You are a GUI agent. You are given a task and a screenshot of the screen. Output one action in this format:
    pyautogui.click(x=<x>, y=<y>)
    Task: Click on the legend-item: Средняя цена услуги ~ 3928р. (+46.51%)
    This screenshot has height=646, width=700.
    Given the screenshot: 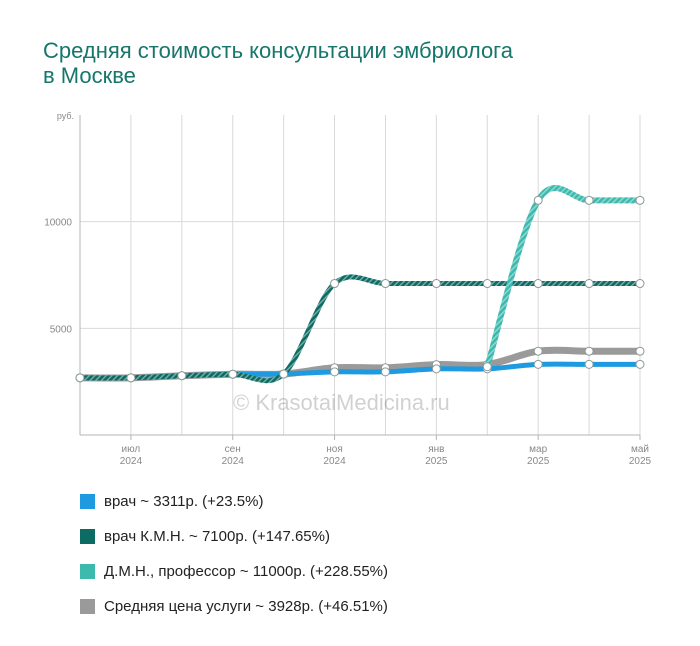 What is the action you would take?
    pyautogui.click(x=234, y=606)
    